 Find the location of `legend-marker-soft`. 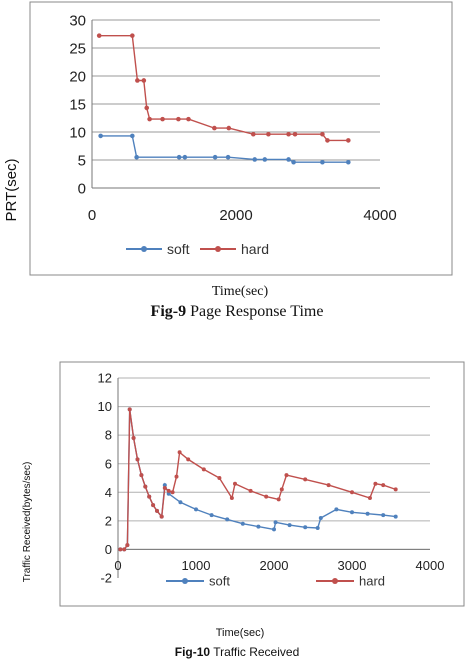

legend-marker-soft is located at coordinates (144, 249).